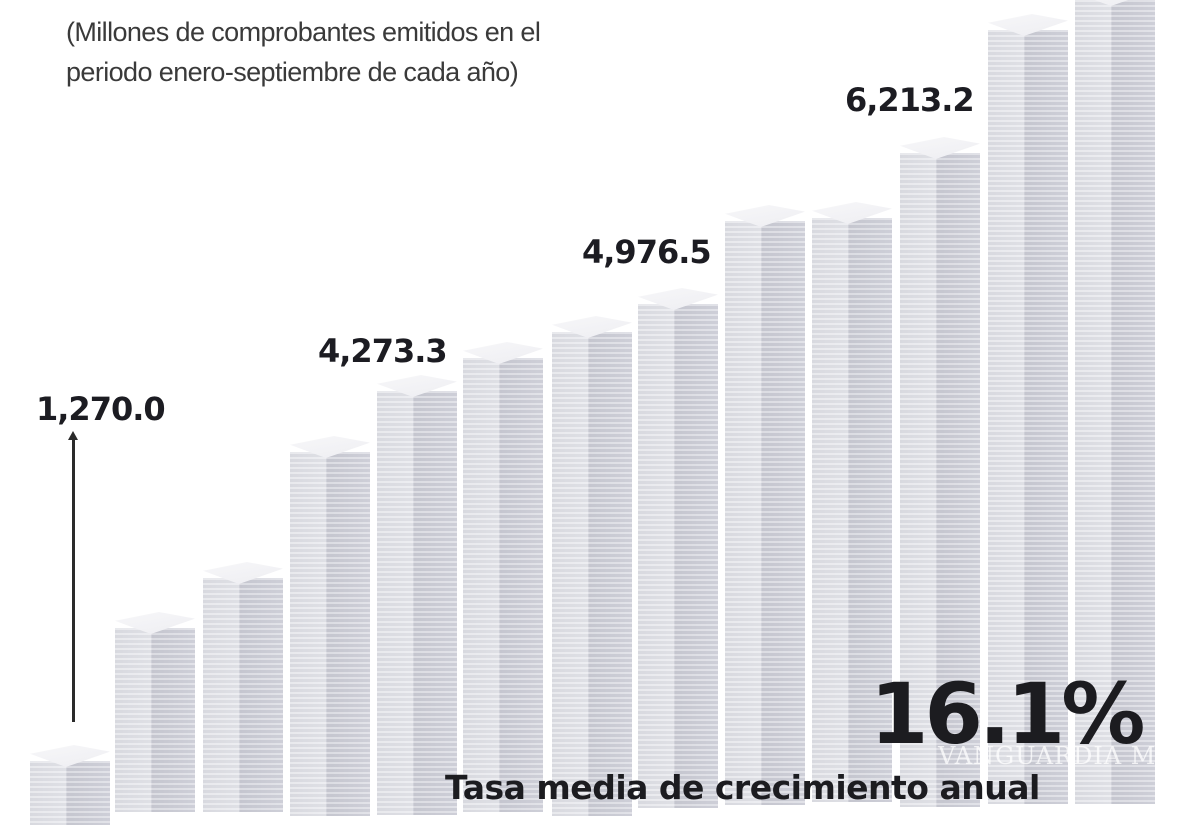 Image resolution: width=1200 pixels, height=825 pixels. I want to click on bar-5-value-label: 4,273.3, so click(383, 351).